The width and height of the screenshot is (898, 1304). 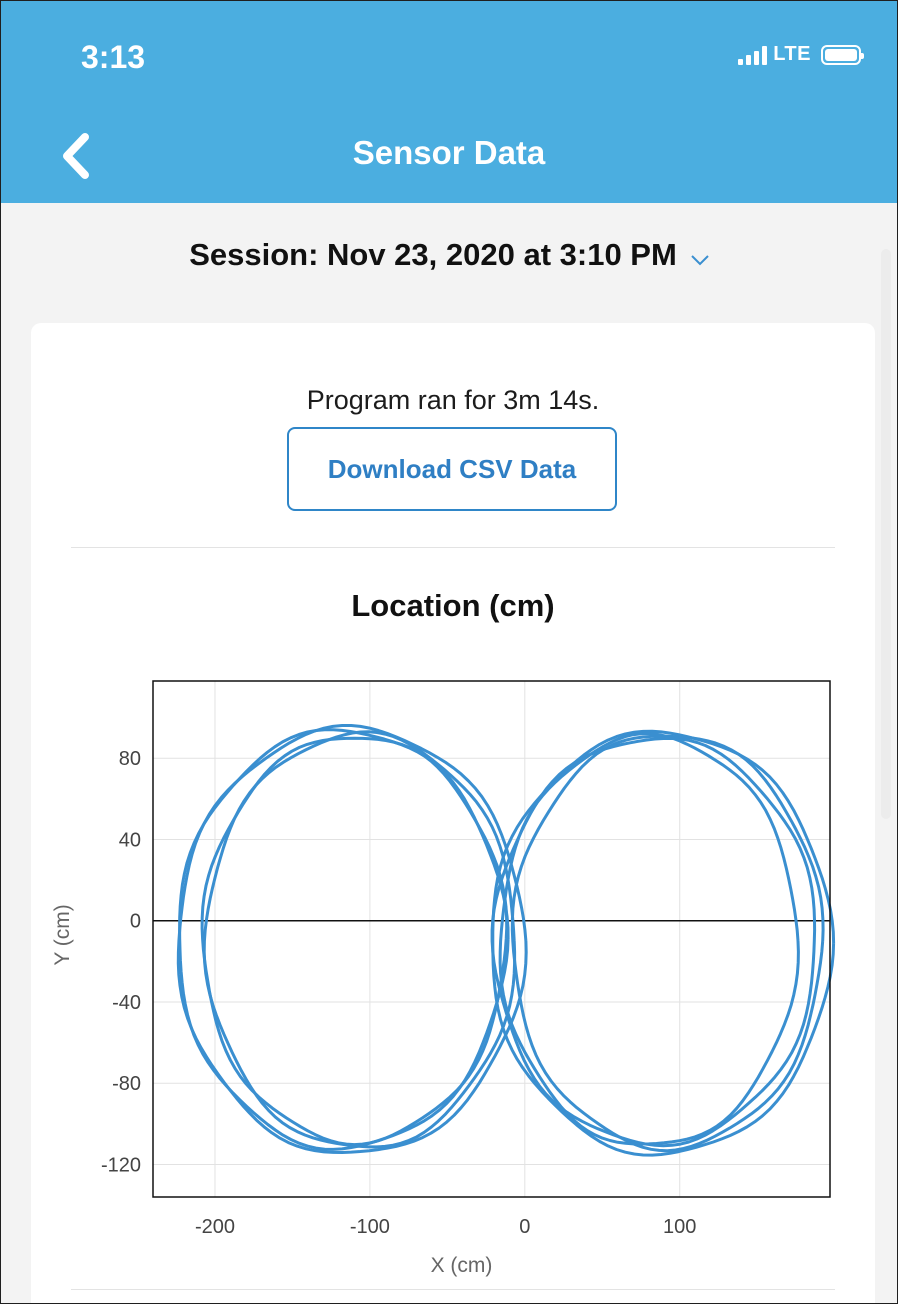 I want to click on chevron-down-icon, so click(x=700, y=257).